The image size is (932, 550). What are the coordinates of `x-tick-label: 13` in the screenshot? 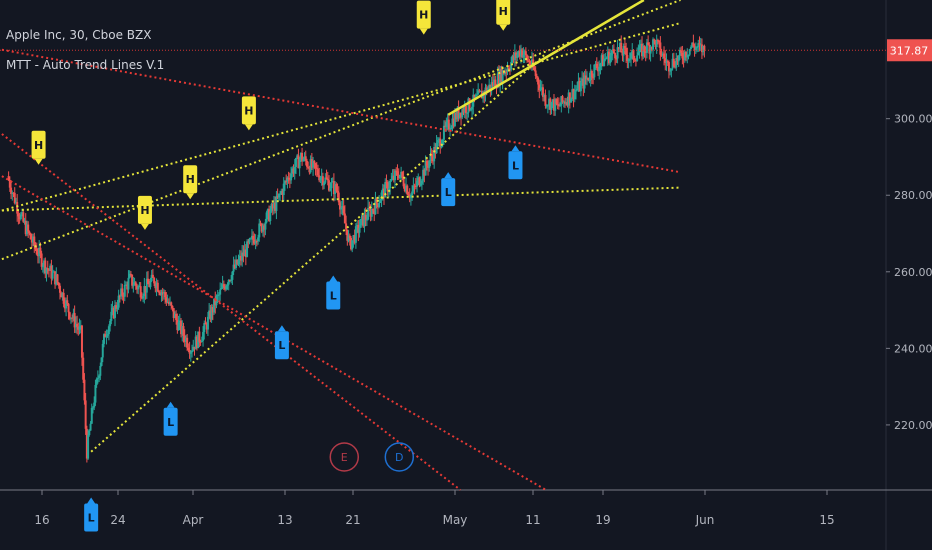 It's located at (284, 520).